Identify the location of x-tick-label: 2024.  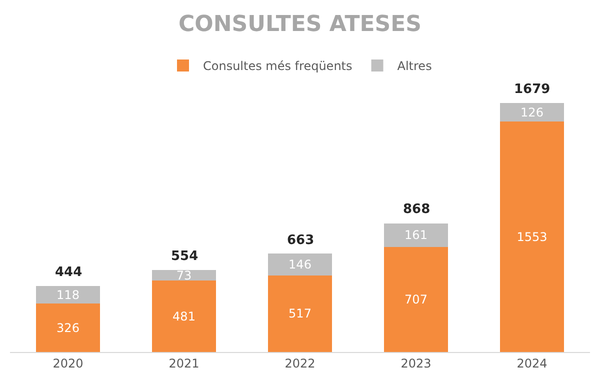
(532, 363).